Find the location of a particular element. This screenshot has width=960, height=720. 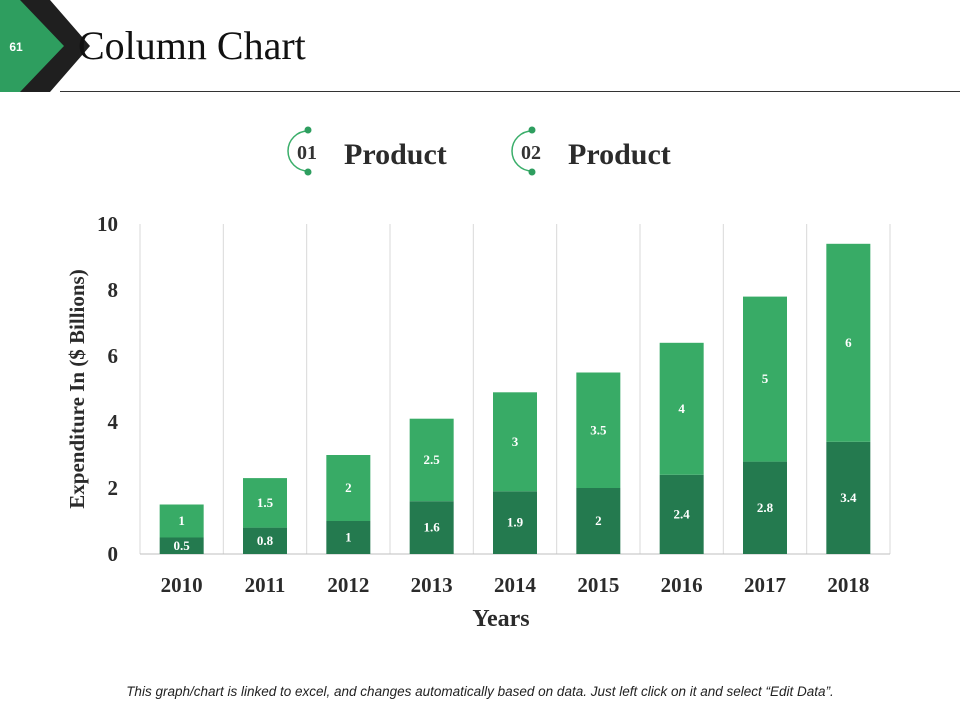

data-label: 2.8 is located at coordinates (765, 507).